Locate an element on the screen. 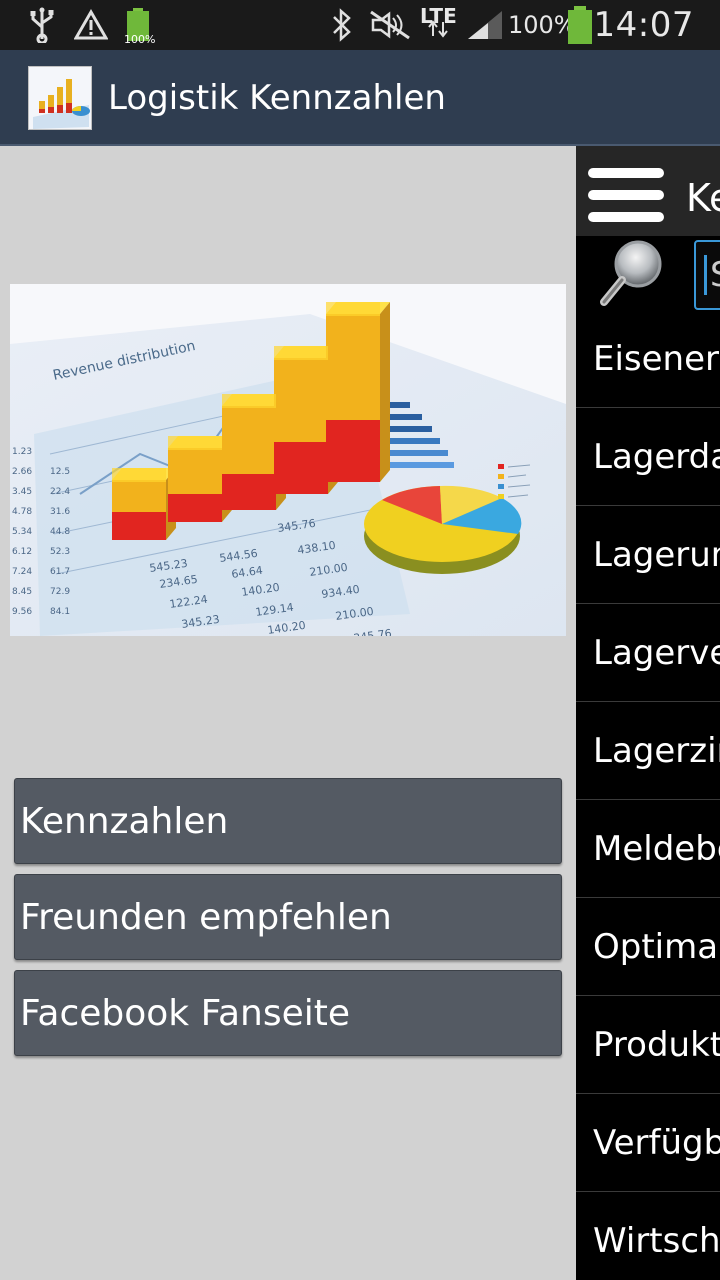  drawer-item-label: Lagerun is located at coordinates (656, 554).